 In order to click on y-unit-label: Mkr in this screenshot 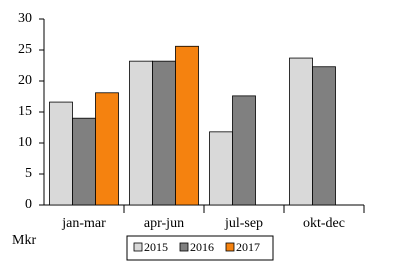, I will do `click(24, 240)`.